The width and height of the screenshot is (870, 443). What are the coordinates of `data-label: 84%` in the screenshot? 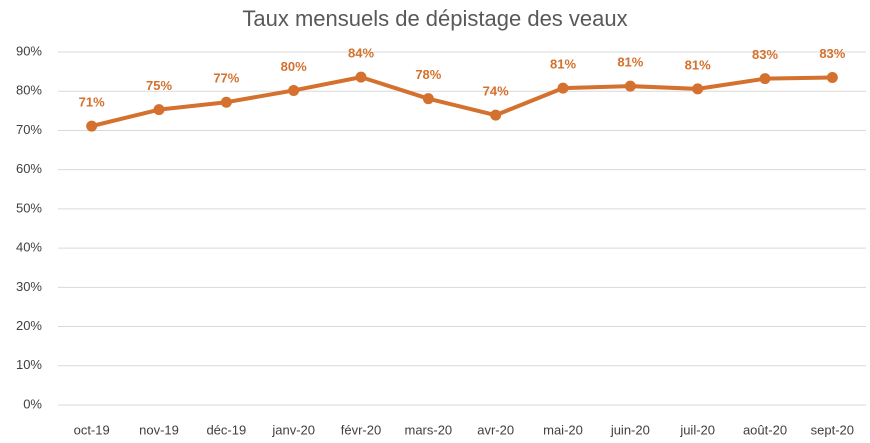 It's located at (361, 53).